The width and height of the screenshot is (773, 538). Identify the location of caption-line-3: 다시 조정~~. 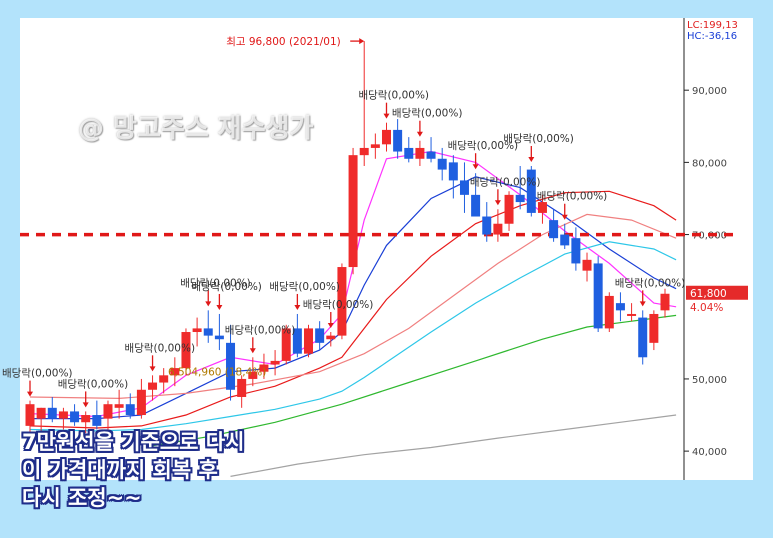
(82, 498).